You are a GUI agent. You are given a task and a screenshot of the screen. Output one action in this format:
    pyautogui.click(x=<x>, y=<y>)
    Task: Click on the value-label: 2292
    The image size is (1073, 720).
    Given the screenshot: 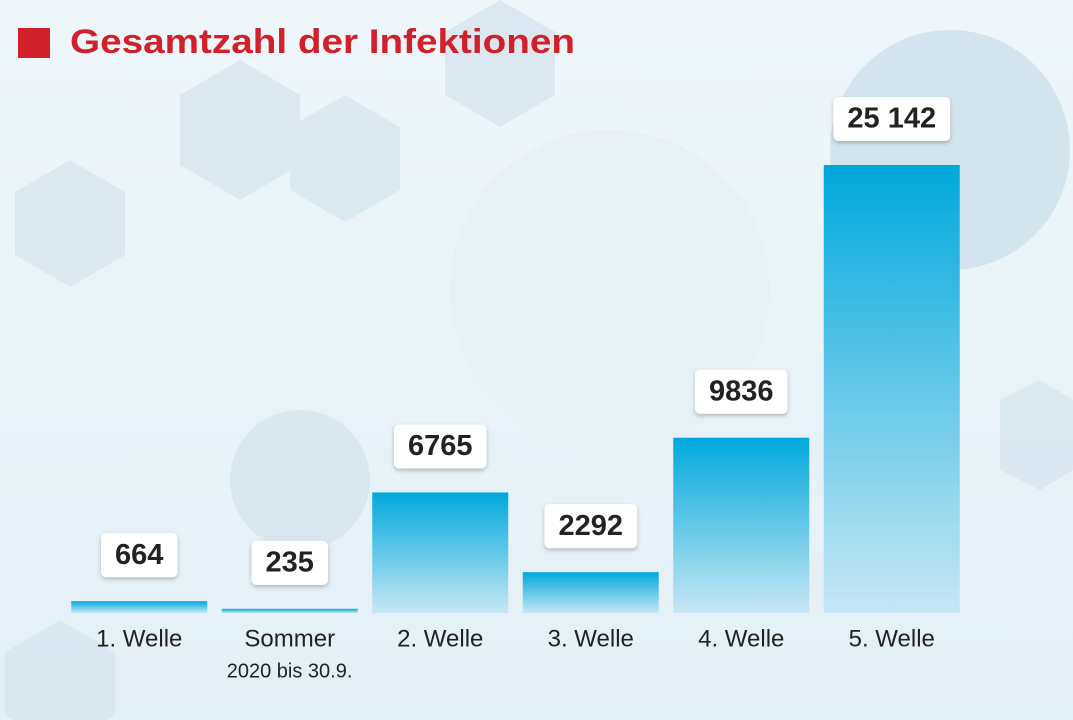 What is the action you would take?
    pyautogui.click(x=591, y=526)
    